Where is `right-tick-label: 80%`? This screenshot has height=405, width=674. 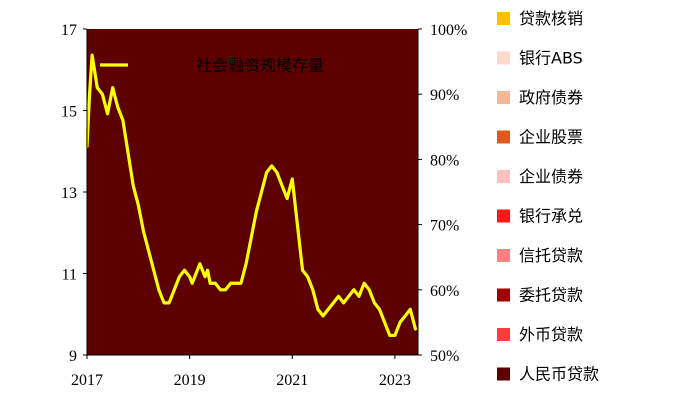
right-tick-label: 80% is located at coordinates (444, 160).